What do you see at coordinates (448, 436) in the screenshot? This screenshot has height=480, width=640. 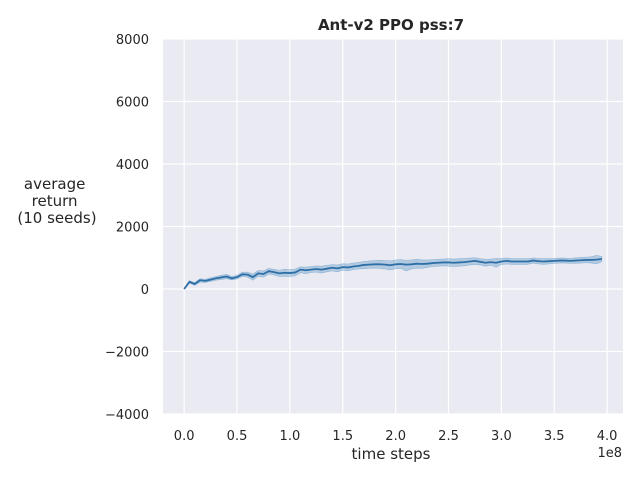 I see `x-tick-label: 2.5` at bounding box center [448, 436].